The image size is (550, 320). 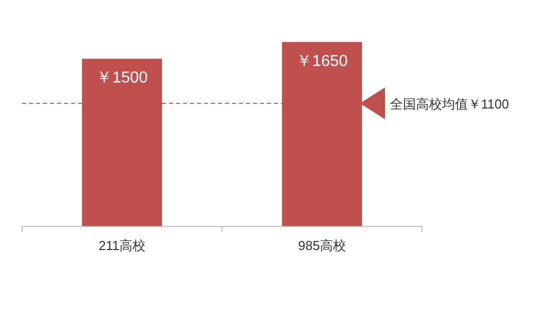 What do you see at coordinates (449, 104) in the screenshot?
I see `ref-line-label: 全国高校均值￥1100` at bounding box center [449, 104].